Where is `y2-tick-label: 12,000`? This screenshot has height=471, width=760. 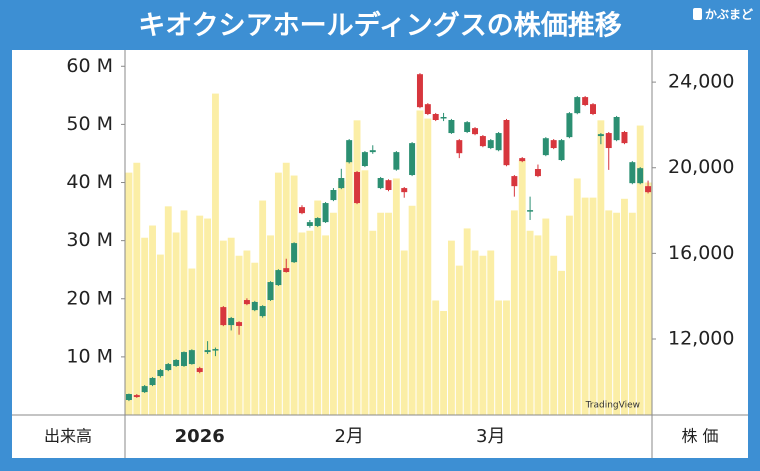 y2-tick-label: 12,000 is located at coordinates (701, 339).